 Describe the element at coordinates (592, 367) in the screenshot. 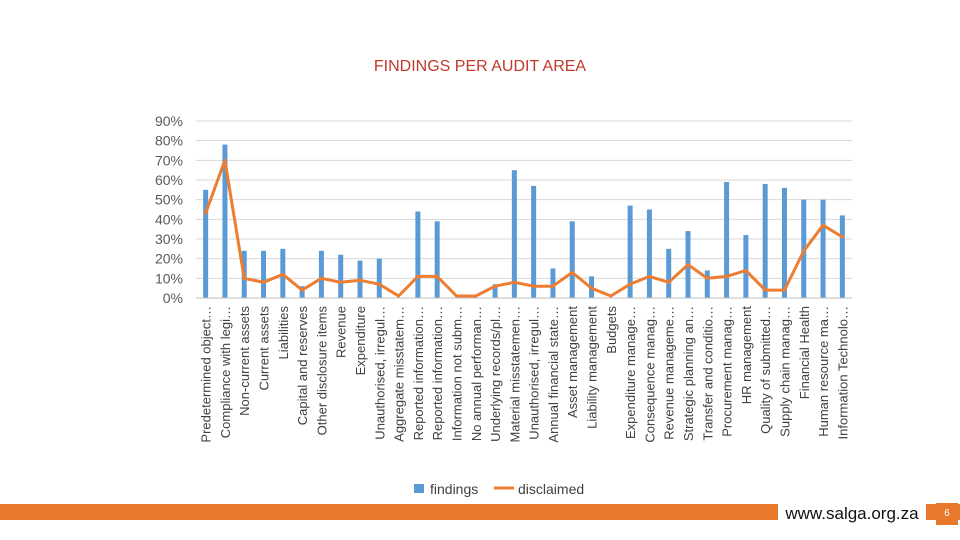

I see `x-tick-label: Liability management` at that location.